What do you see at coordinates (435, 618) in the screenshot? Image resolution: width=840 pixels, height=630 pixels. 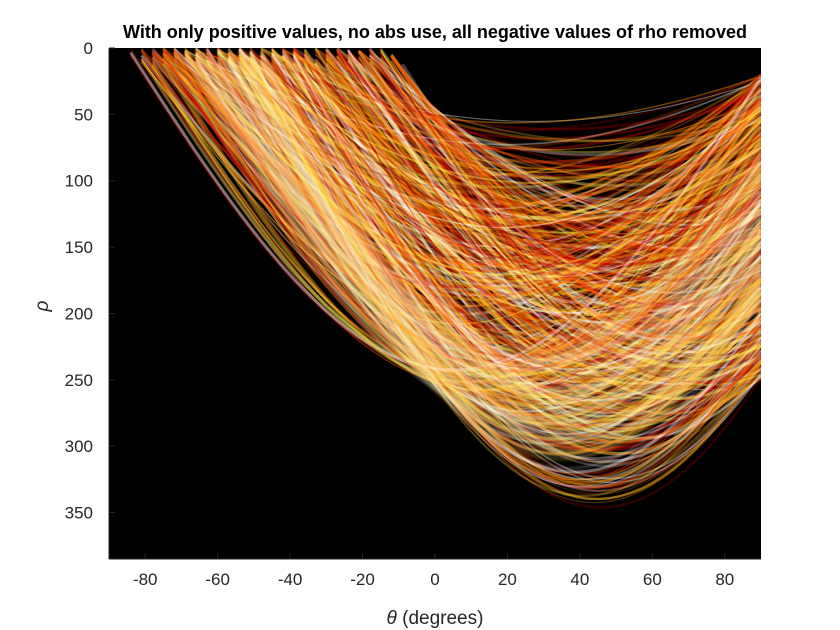 I see `x-axis-label: θ (degrees)` at bounding box center [435, 618].